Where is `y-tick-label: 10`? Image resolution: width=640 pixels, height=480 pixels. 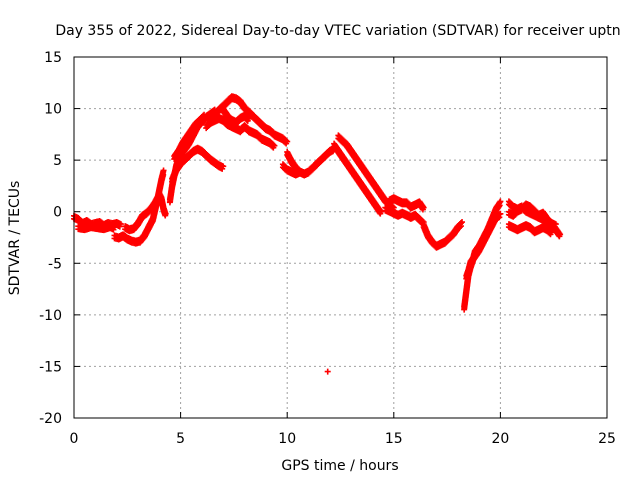 y-tick-label: 10 is located at coordinates (53, 110).